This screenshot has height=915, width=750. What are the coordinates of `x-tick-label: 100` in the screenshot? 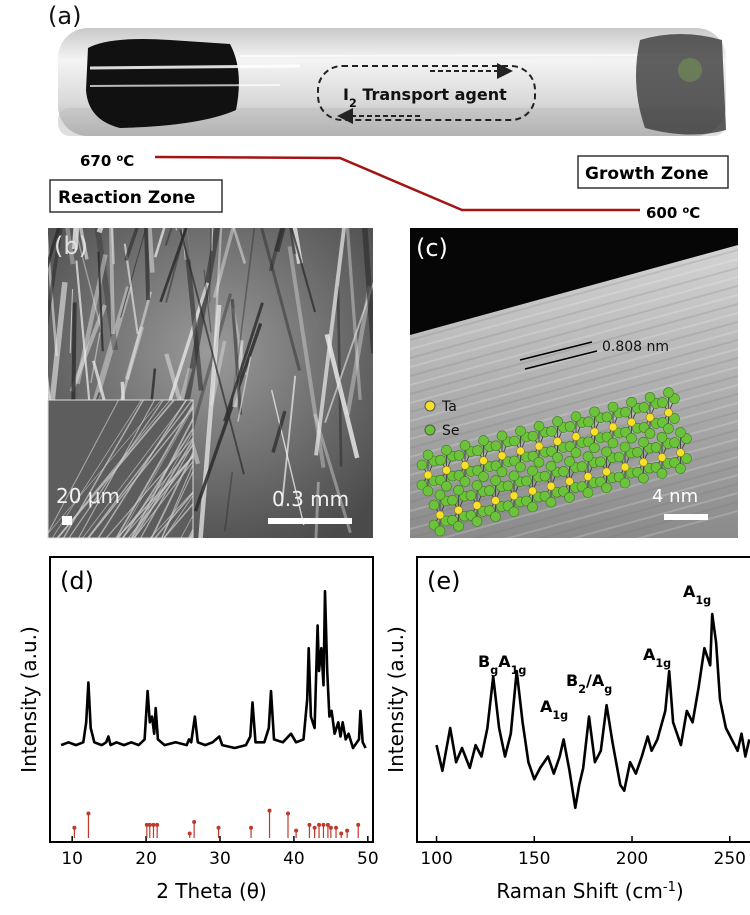 It's located at (436, 859).